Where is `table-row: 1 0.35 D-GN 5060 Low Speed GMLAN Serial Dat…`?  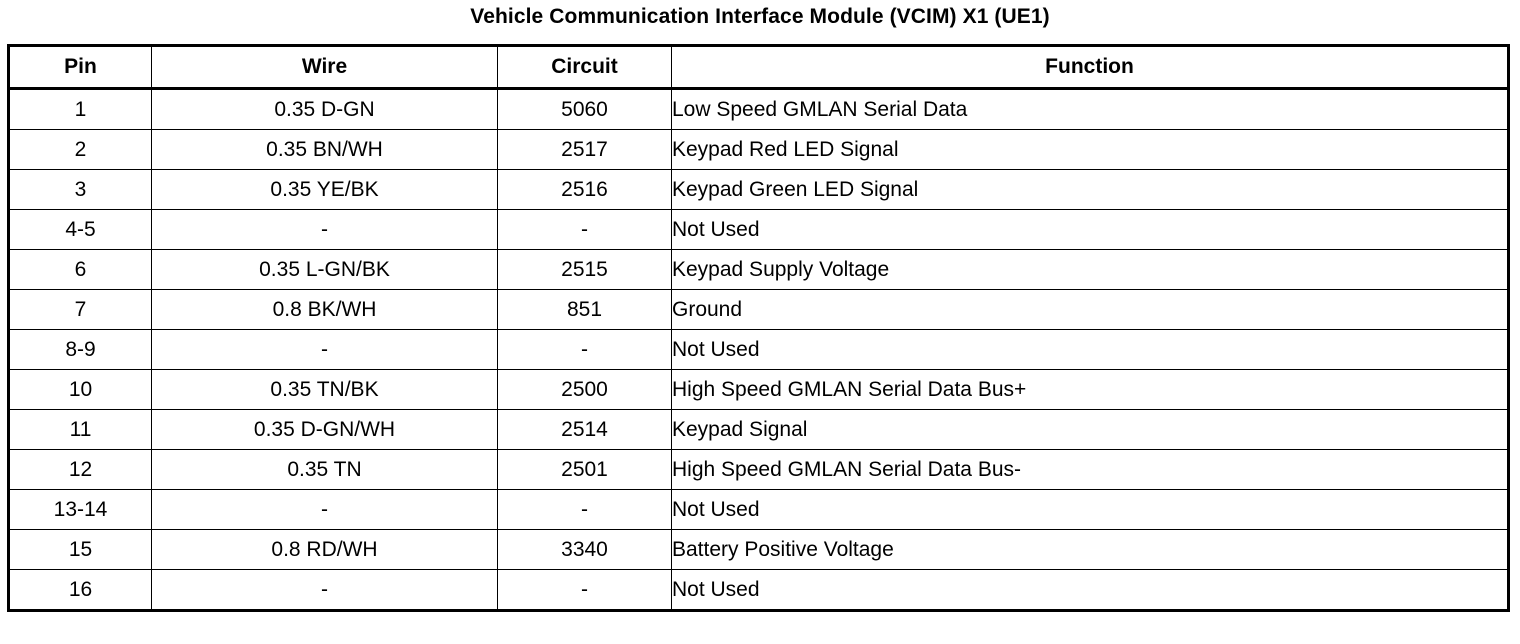 table-row: 1 0.35 D-GN 5060 Low Speed GMLAN Serial Dat… is located at coordinates (758, 109).